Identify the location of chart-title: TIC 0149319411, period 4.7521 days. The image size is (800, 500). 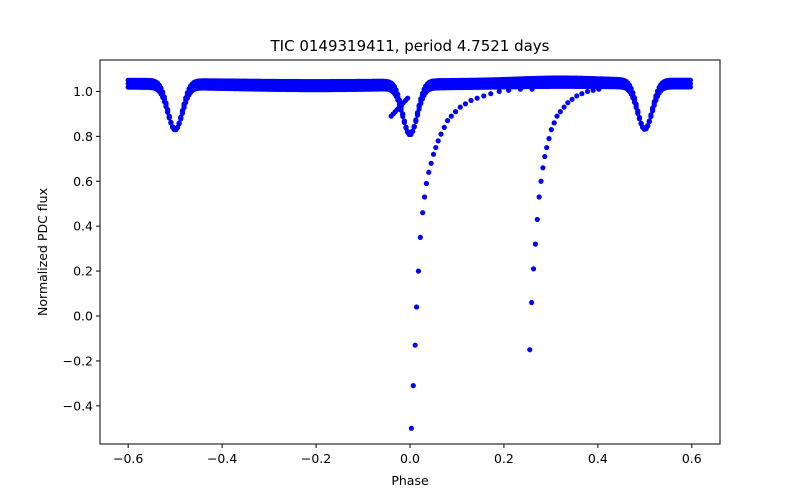
(409, 46).